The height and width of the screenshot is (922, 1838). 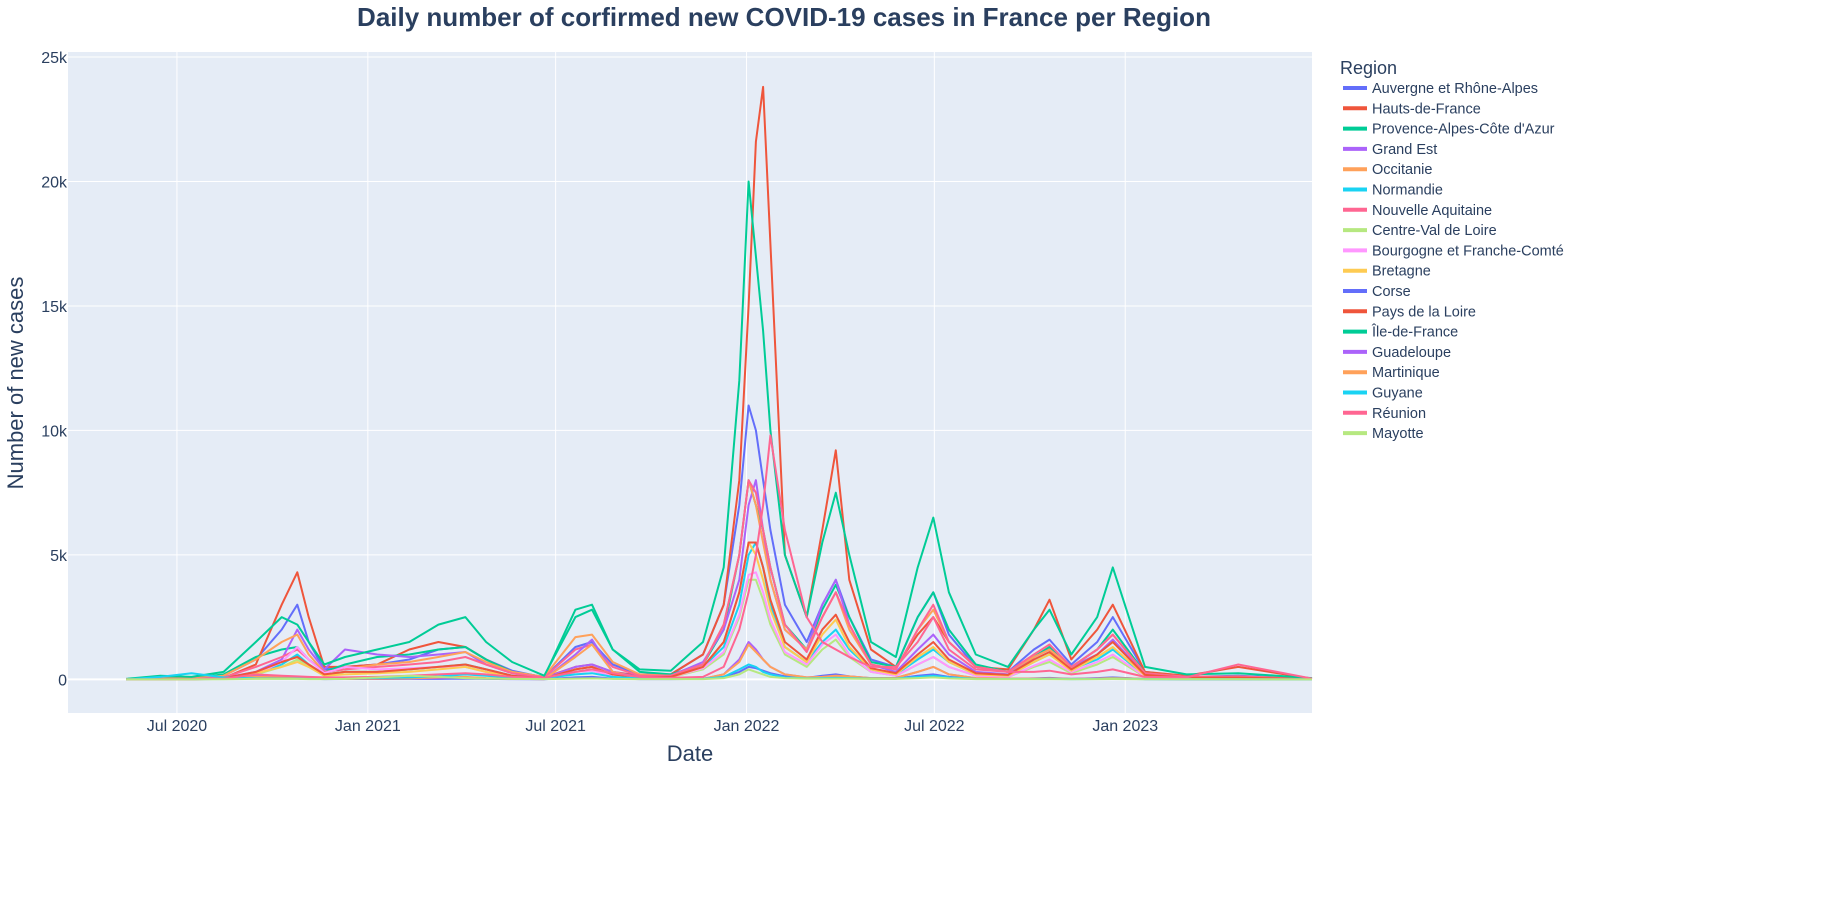 What do you see at coordinates (1397, 394) in the screenshot?
I see `legend-label: Guyane` at bounding box center [1397, 394].